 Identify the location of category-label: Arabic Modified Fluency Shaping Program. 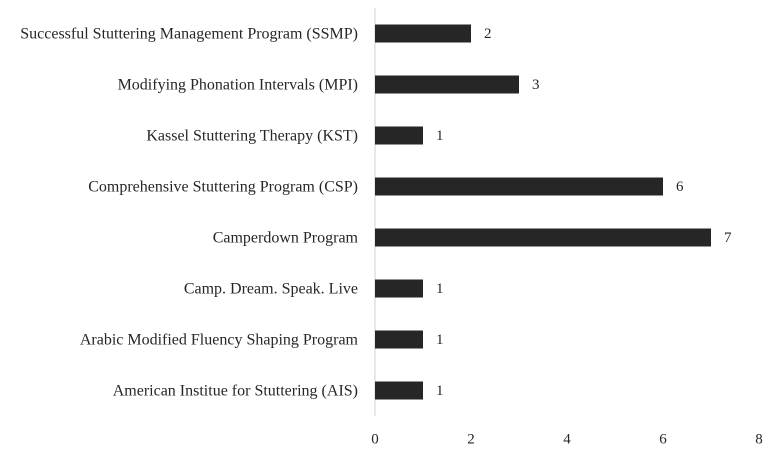
(179, 339).